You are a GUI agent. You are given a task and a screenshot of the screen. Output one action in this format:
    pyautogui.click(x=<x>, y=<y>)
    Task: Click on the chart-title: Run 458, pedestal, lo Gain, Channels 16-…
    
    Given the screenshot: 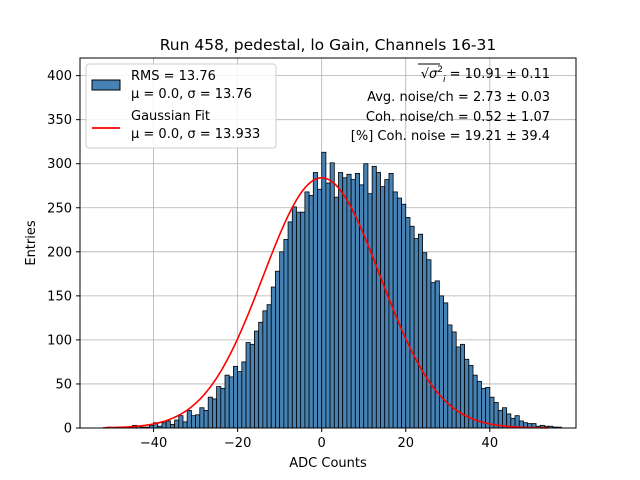 What is the action you would take?
    pyautogui.click(x=328, y=45)
    